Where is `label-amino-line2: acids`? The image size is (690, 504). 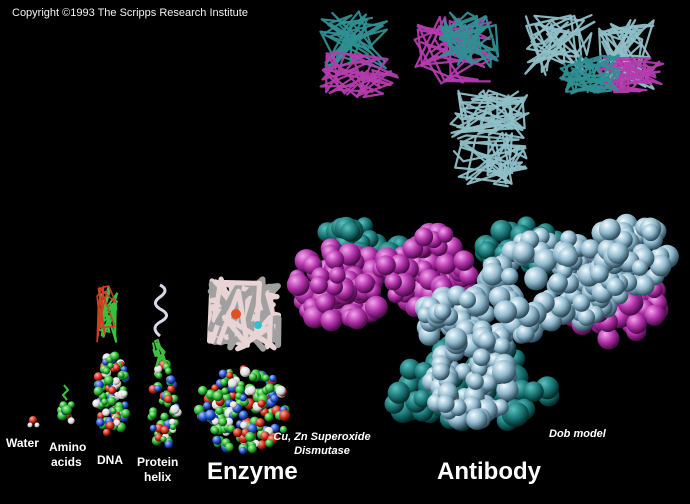
label-amino-line2: acids is located at coordinates (66, 462).